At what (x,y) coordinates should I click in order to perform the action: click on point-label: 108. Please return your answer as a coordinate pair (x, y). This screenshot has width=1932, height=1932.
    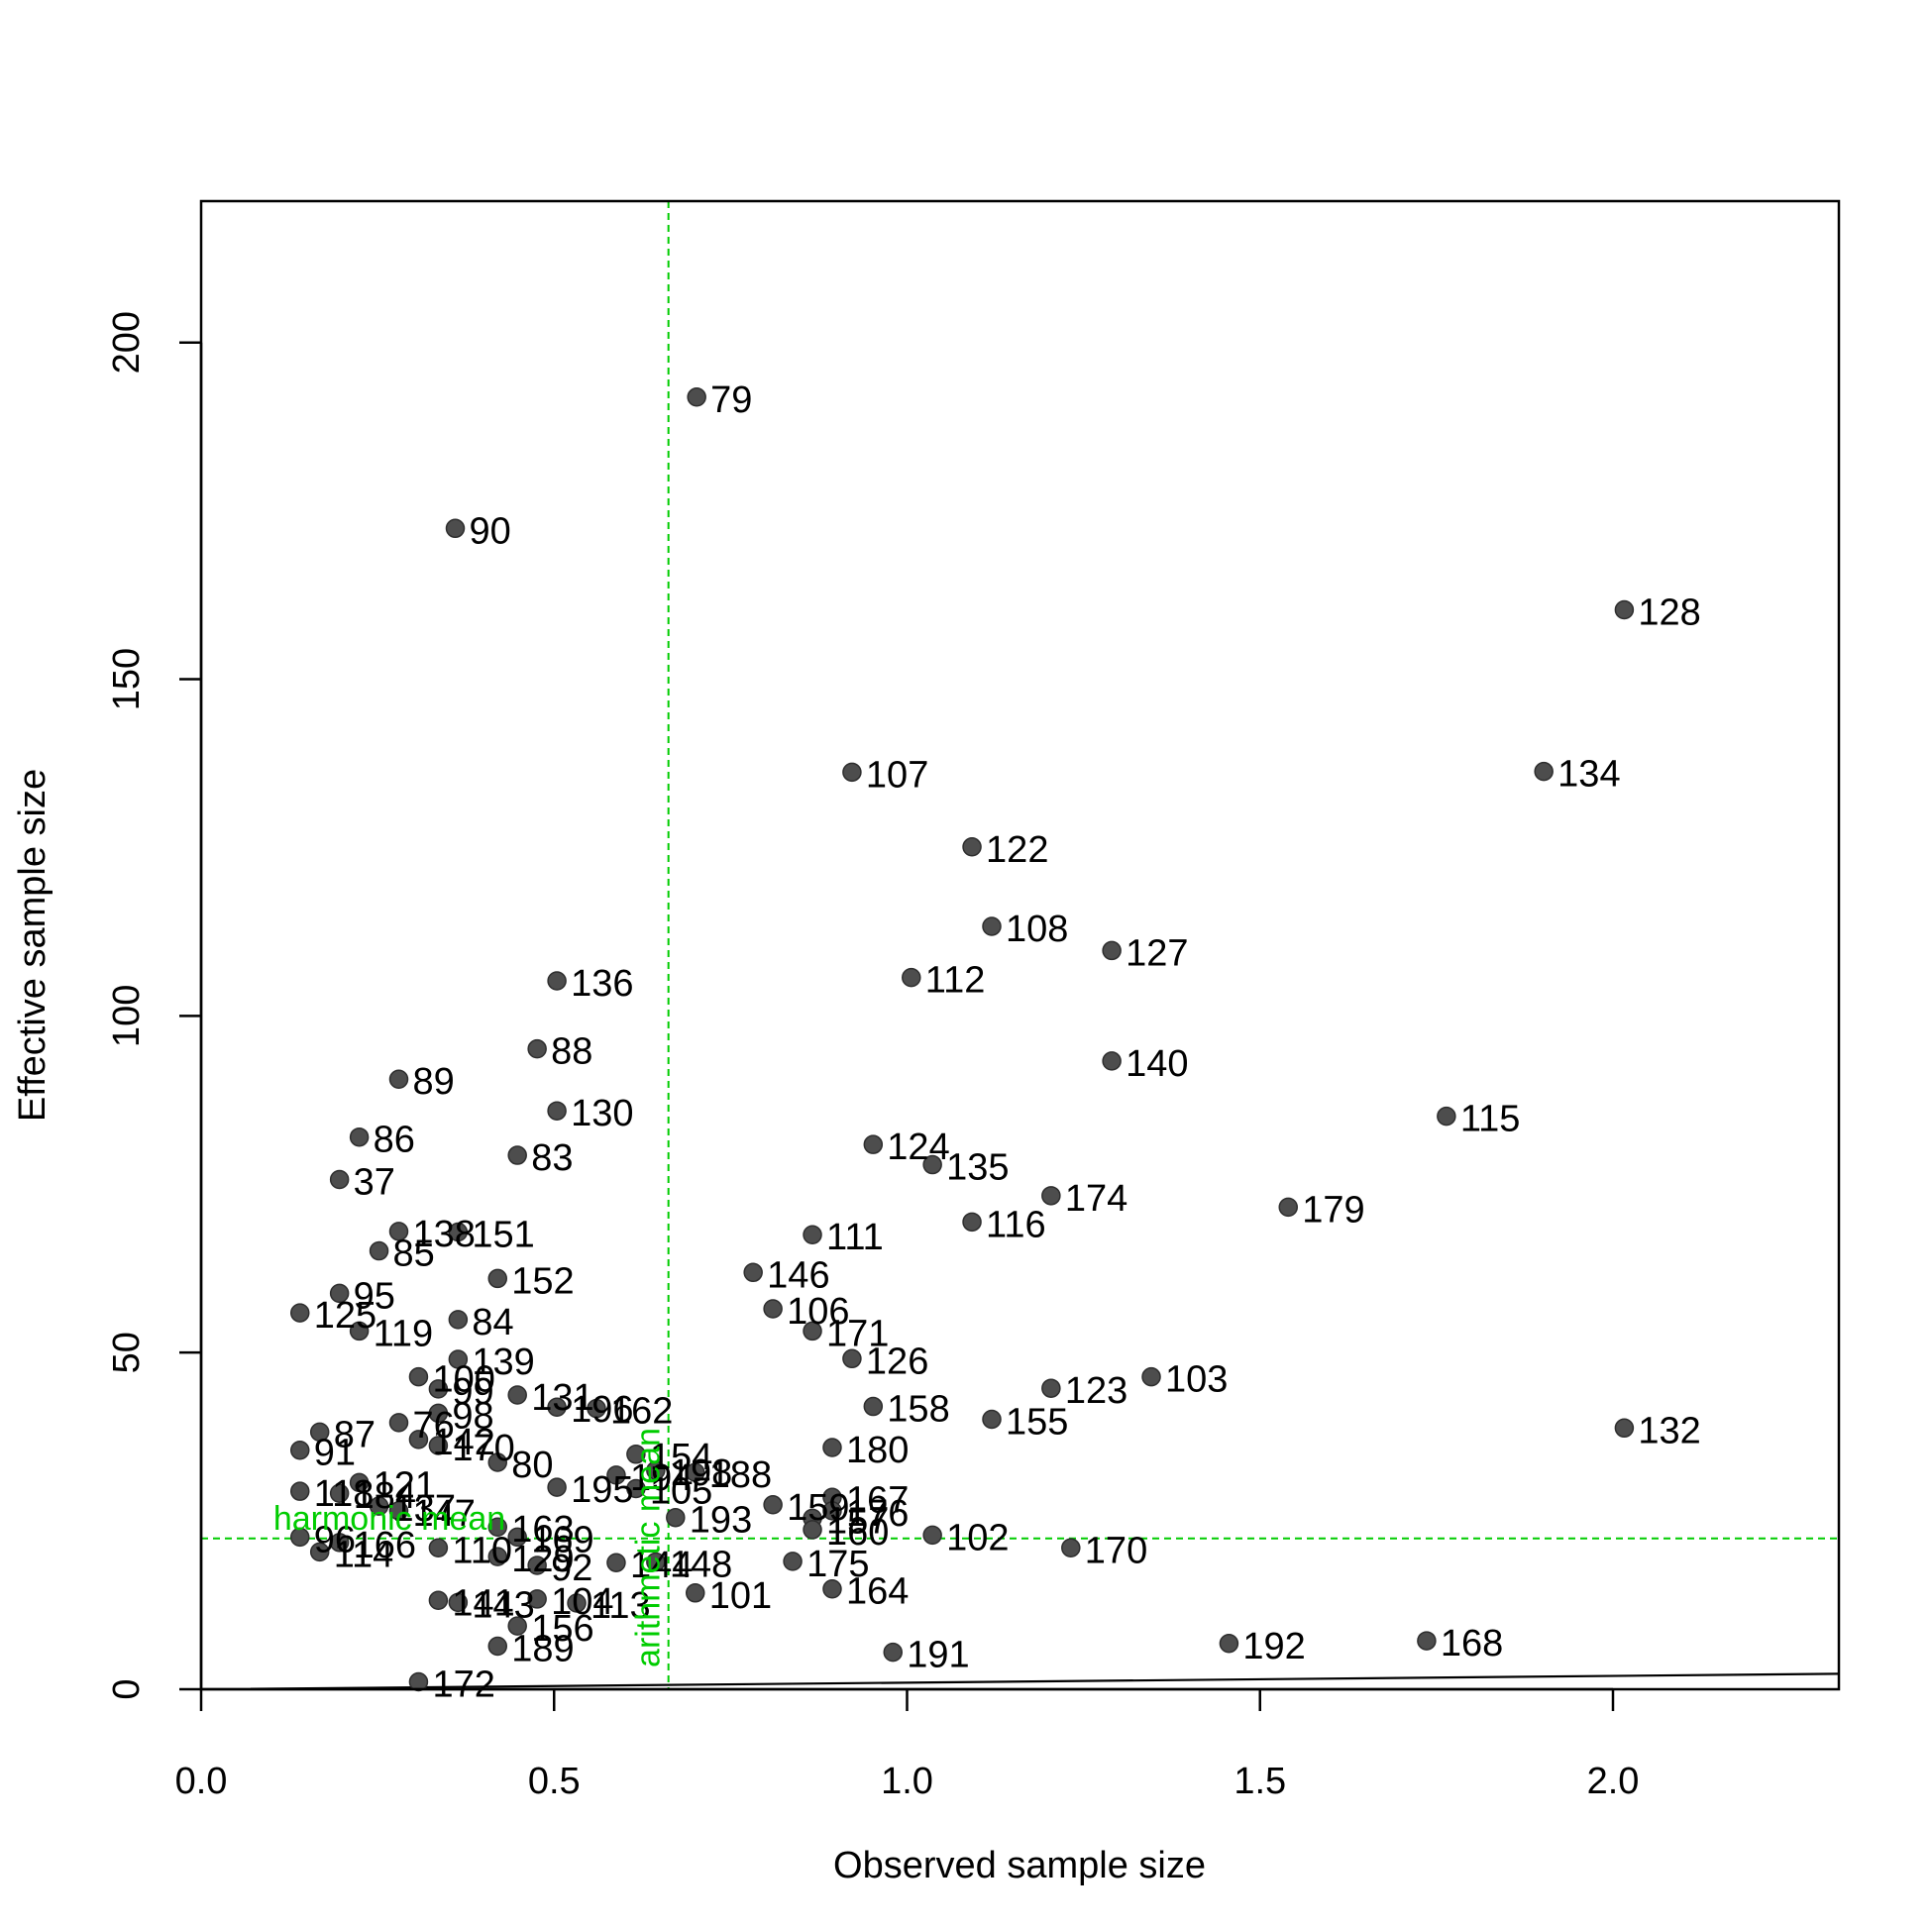
    Looking at the image, I should click on (1037, 929).